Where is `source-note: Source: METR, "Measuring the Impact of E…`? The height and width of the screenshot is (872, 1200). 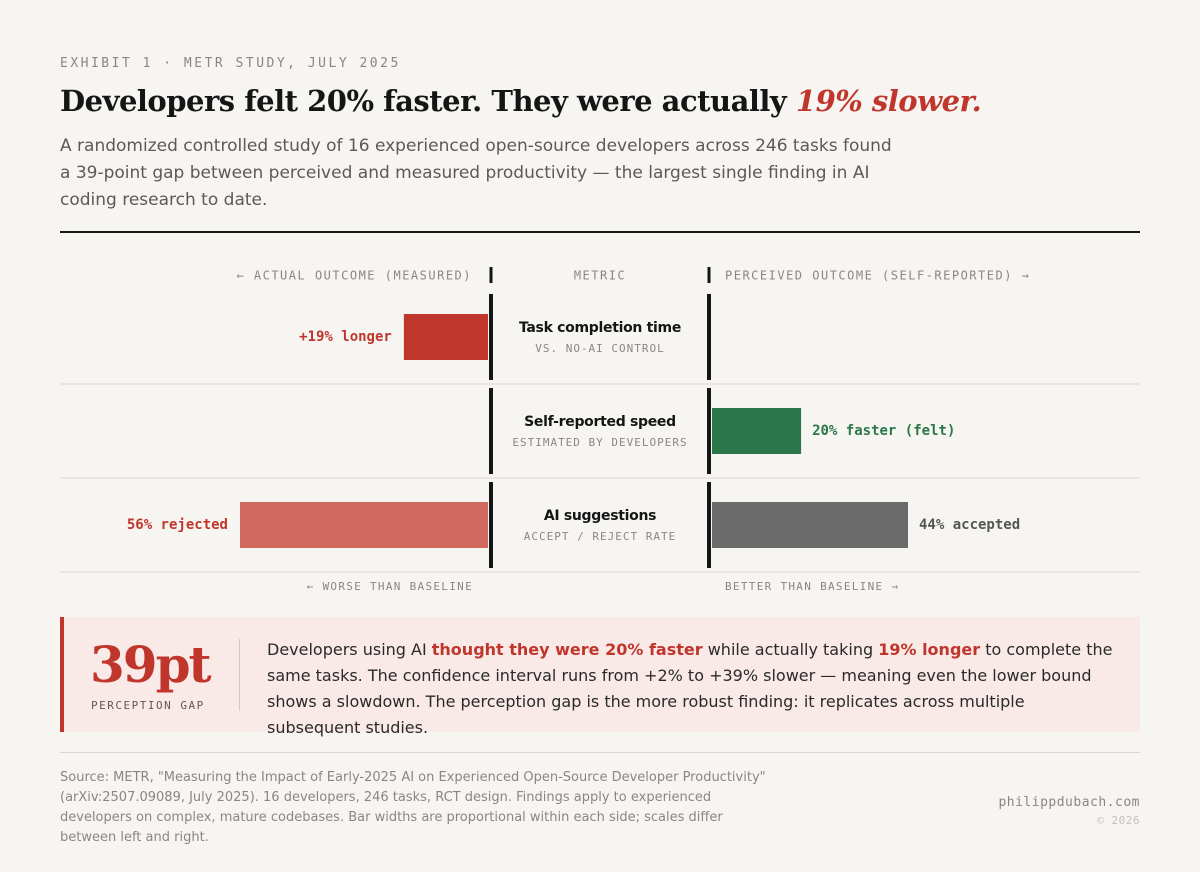 source-note: Source: METR, "Measuring the Impact of E… is located at coordinates (413, 807).